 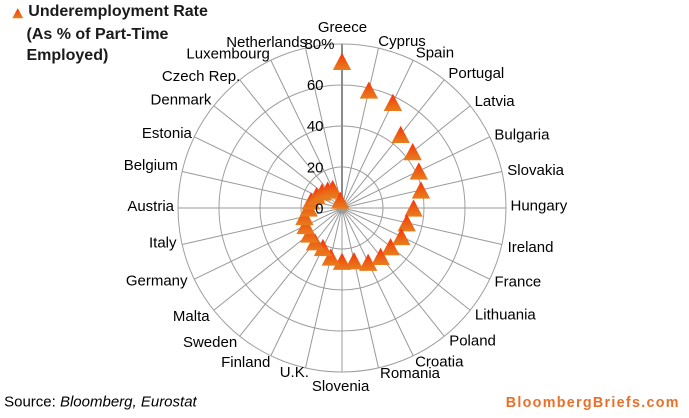 What do you see at coordinates (319, 44) in the screenshot?
I see `svg-text: 80%` at bounding box center [319, 44].